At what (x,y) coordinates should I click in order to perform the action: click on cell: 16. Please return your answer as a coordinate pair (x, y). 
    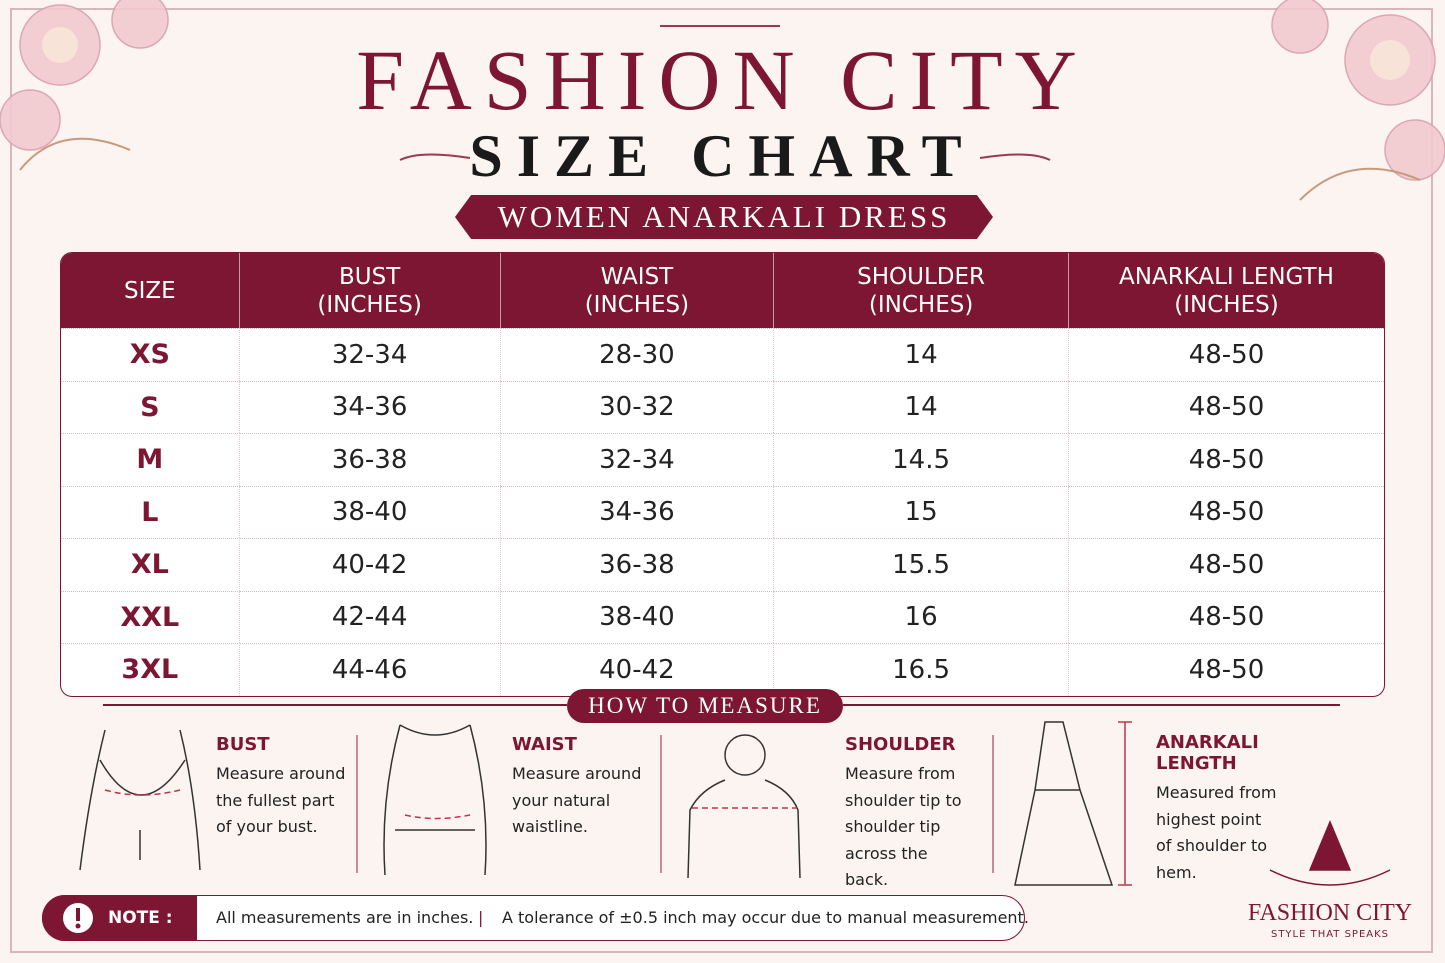
    Looking at the image, I should click on (921, 616).